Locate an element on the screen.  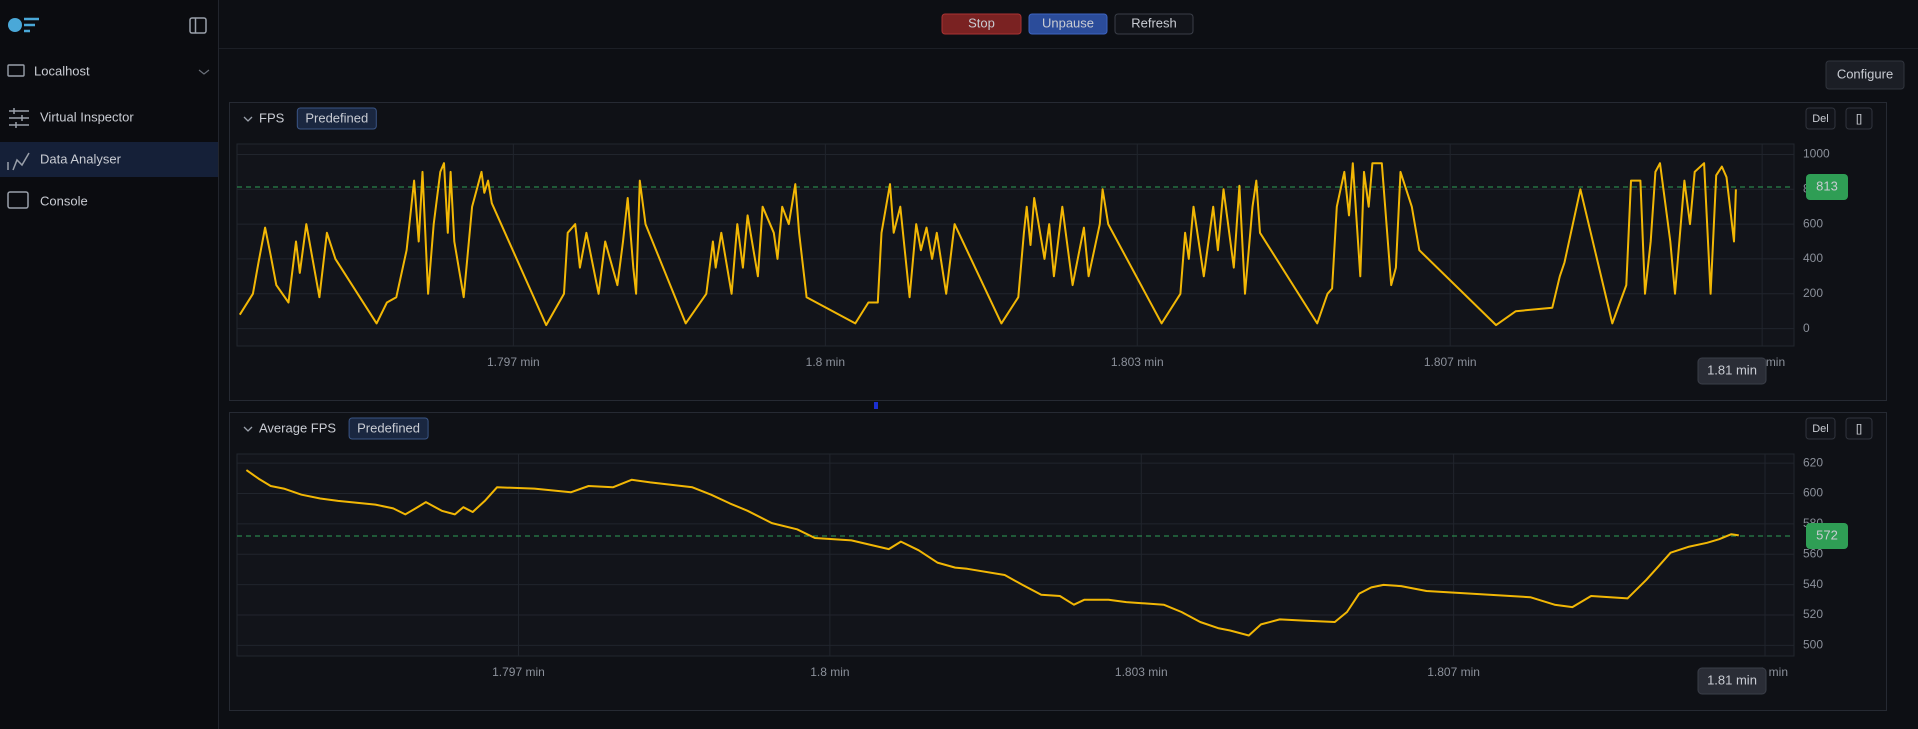
active-item-bg is located at coordinates (109, 159).